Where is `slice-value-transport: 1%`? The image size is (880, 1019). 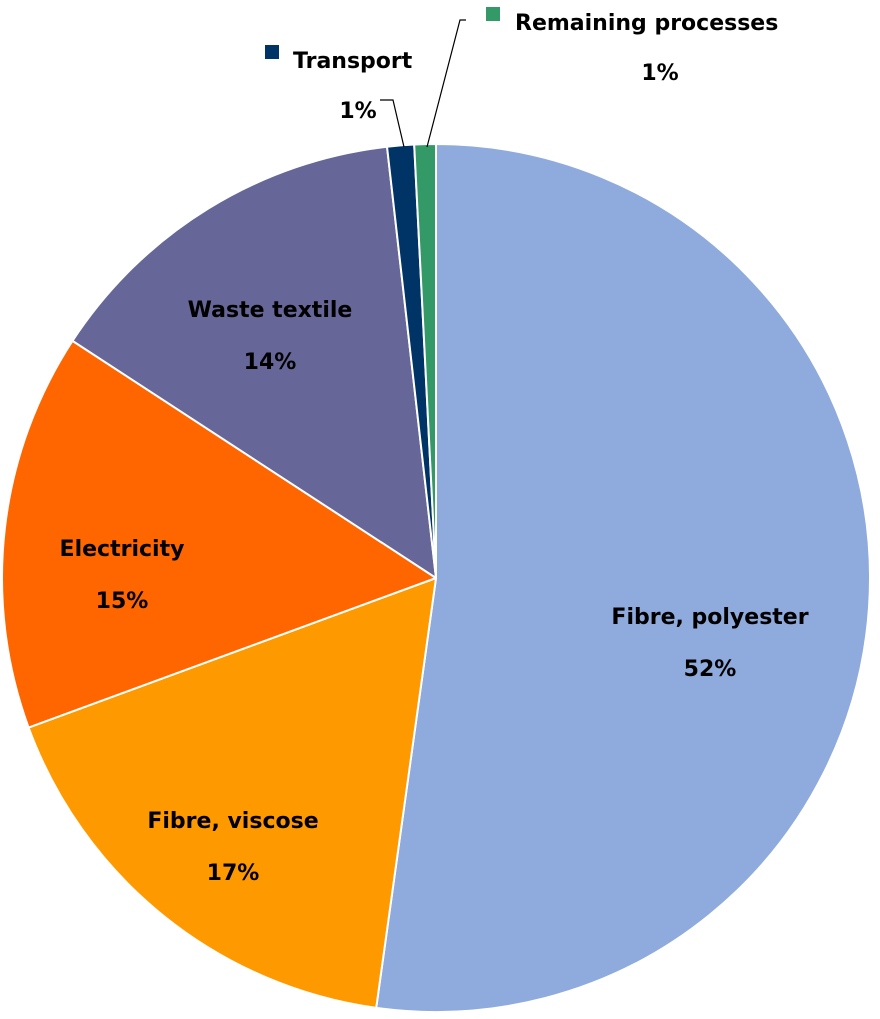
slice-value-transport: 1% is located at coordinates (357, 111).